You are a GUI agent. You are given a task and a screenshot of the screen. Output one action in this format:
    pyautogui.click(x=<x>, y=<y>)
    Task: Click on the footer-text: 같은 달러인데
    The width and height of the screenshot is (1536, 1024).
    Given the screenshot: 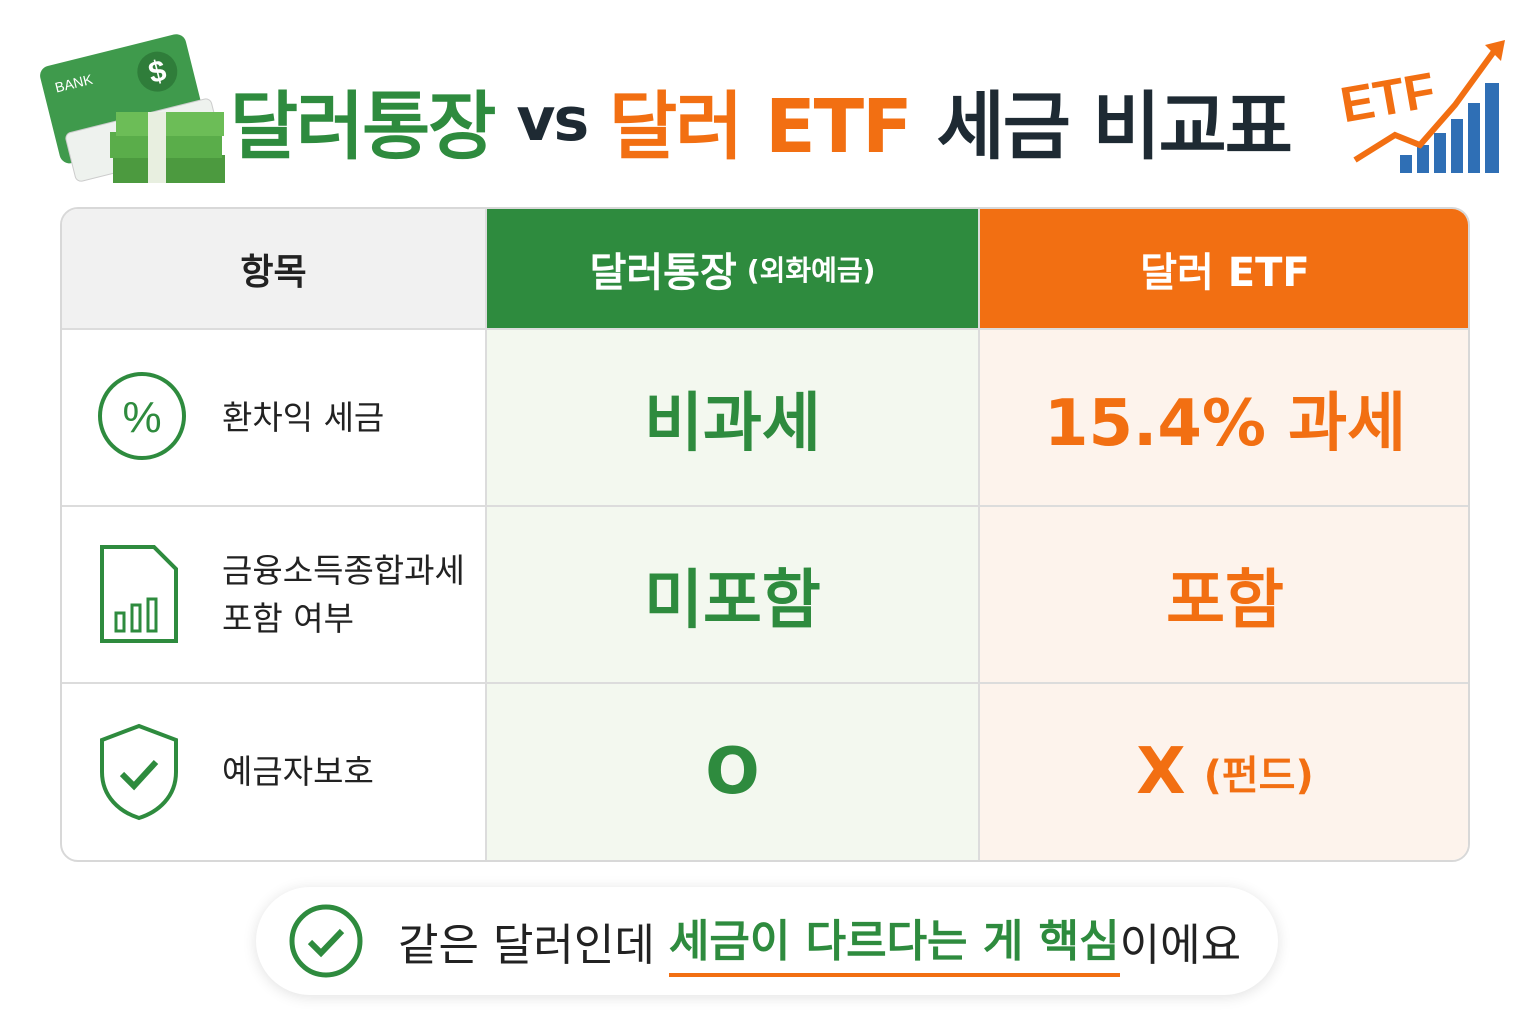 What is the action you would take?
    pyautogui.click(x=533, y=945)
    